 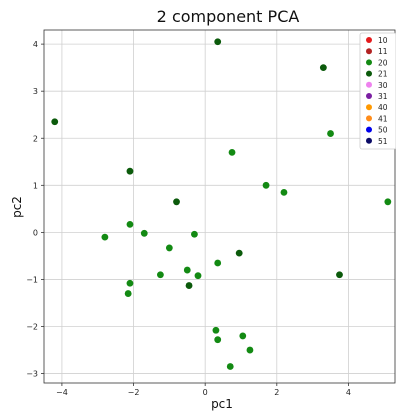 What do you see at coordinates (32, 327) in the screenshot?
I see `y-tick-label: −2` at bounding box center [32, 327].